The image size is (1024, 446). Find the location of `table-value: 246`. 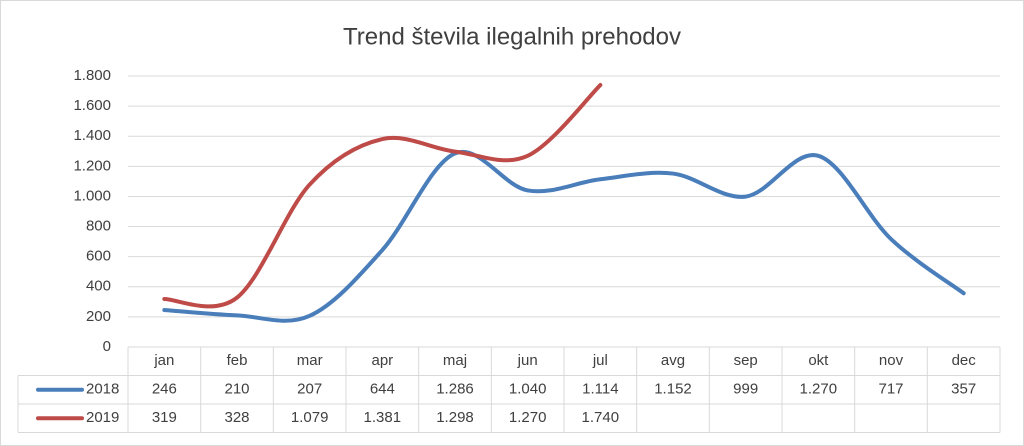

table-value: 246 is located at coordinates (164, 389).